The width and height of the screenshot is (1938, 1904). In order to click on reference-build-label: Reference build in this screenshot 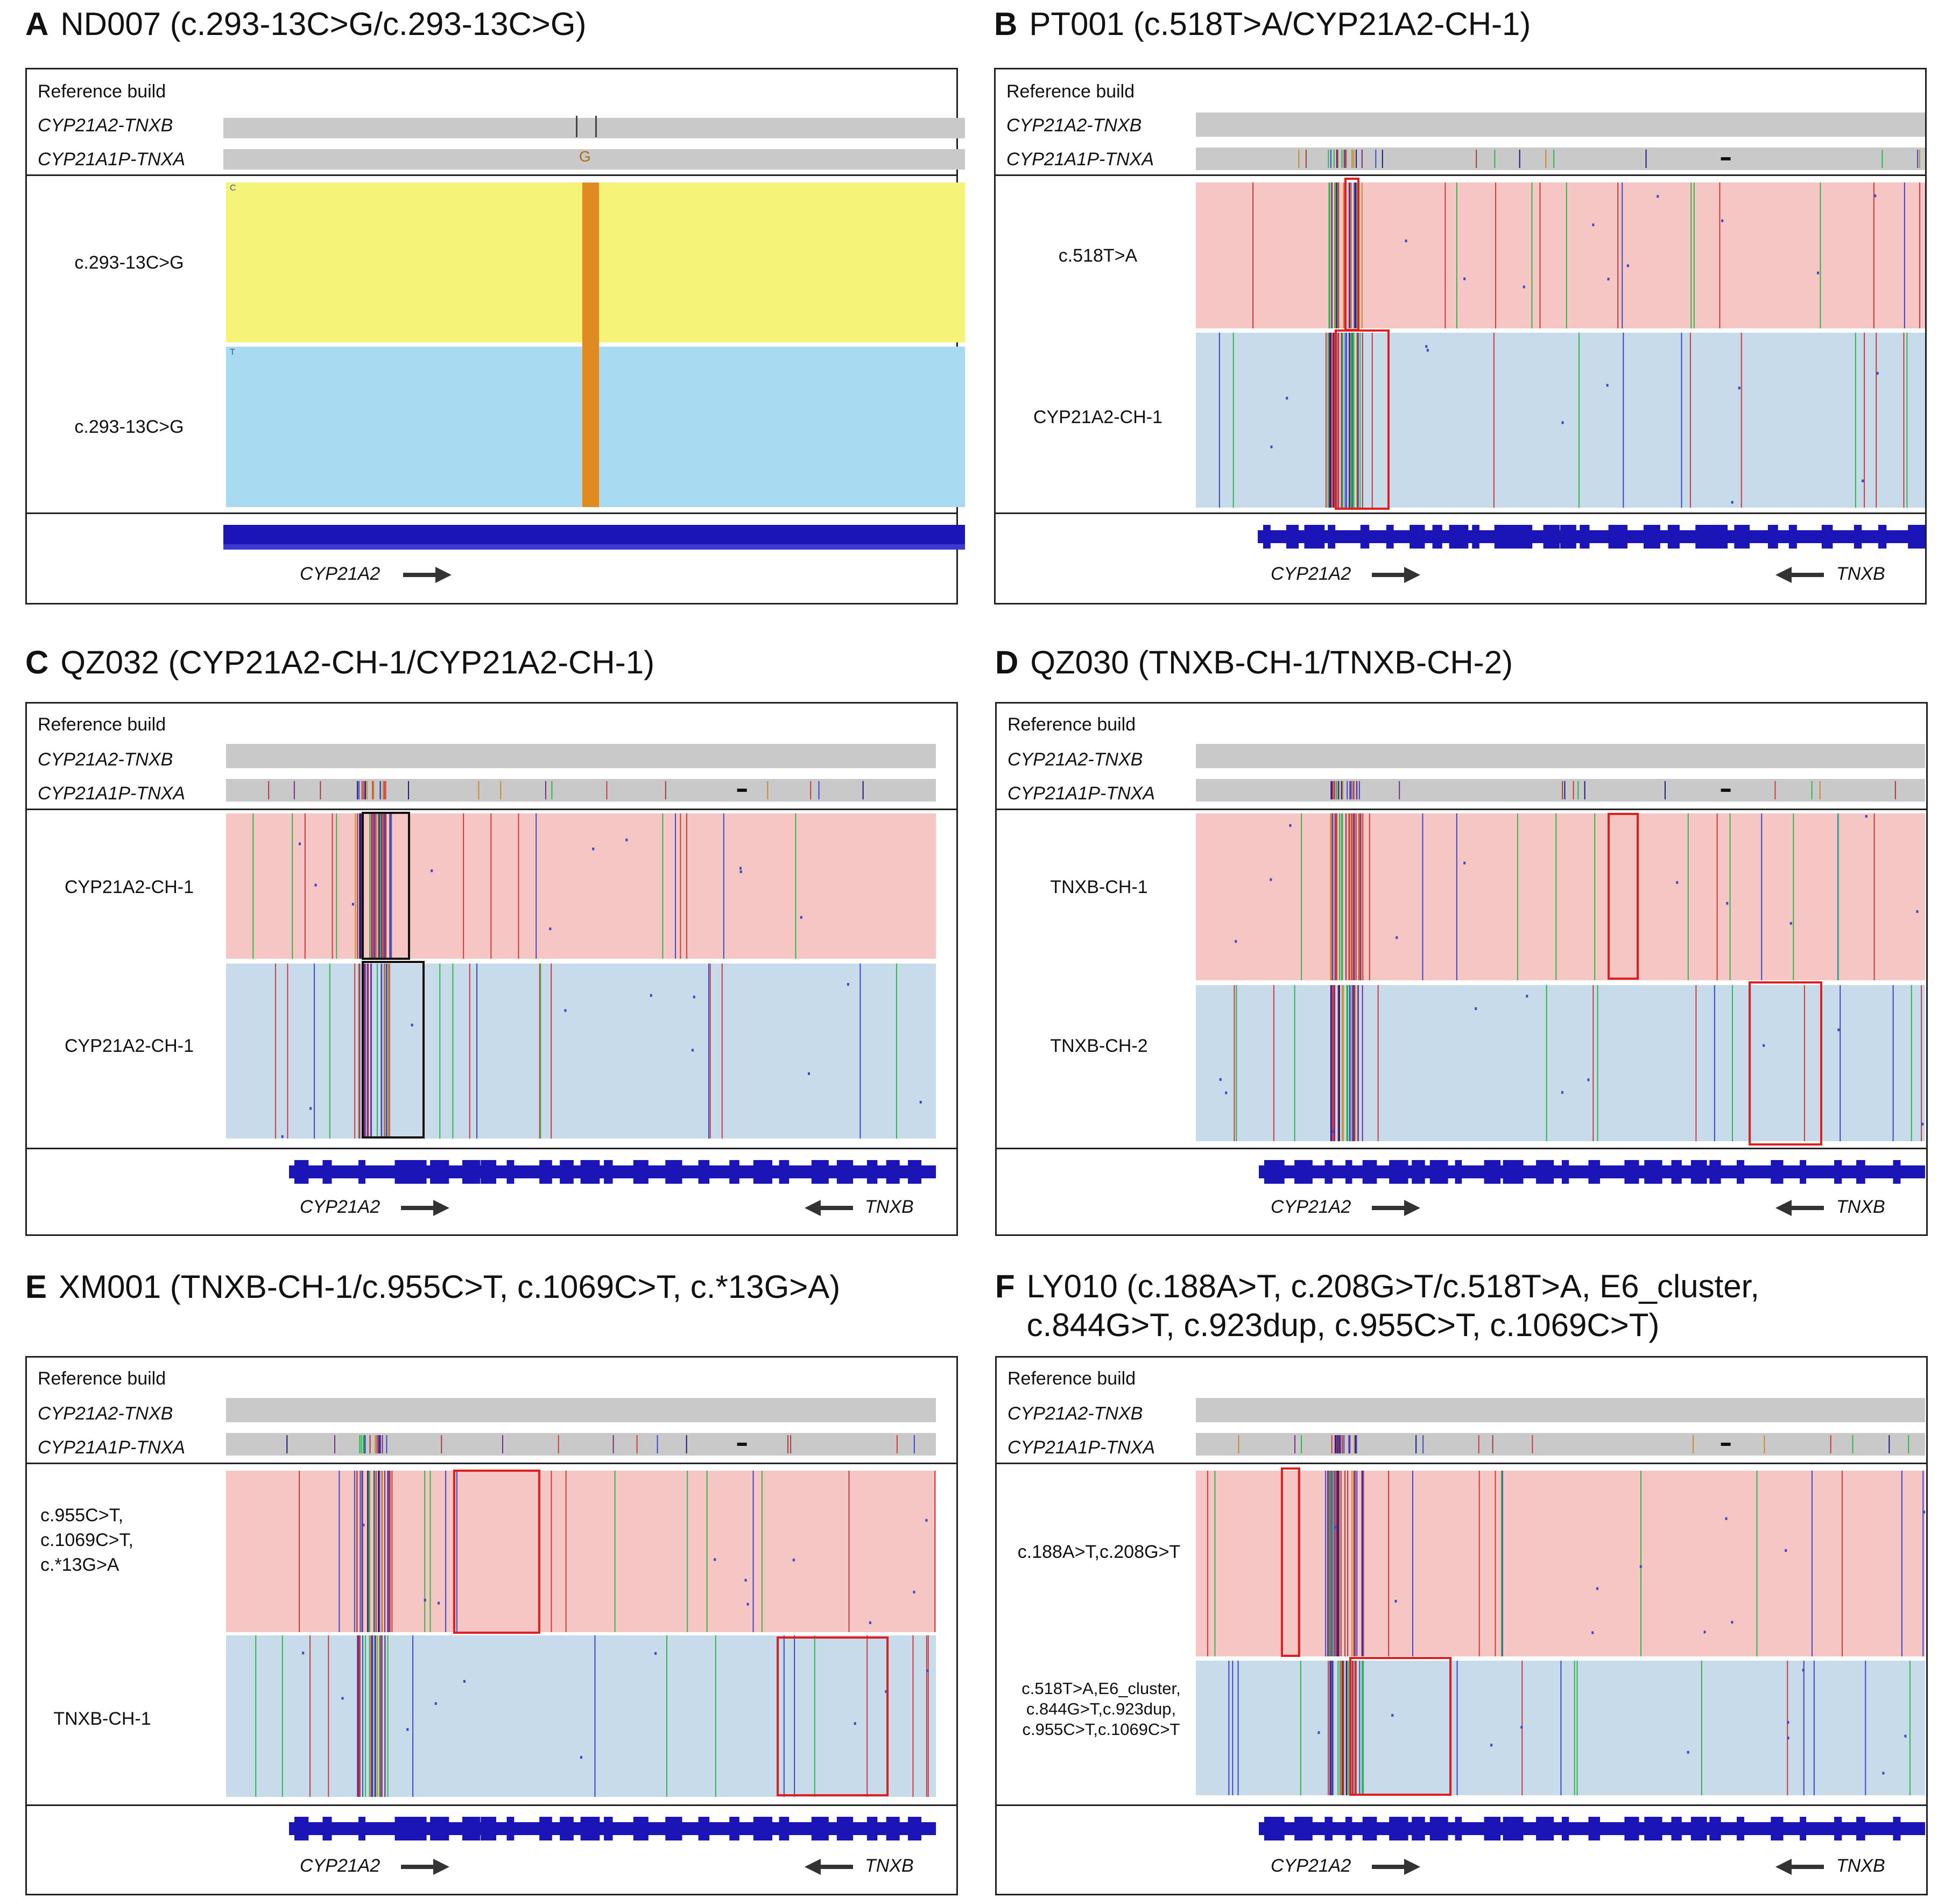, I will do `click(1070, 92)`.